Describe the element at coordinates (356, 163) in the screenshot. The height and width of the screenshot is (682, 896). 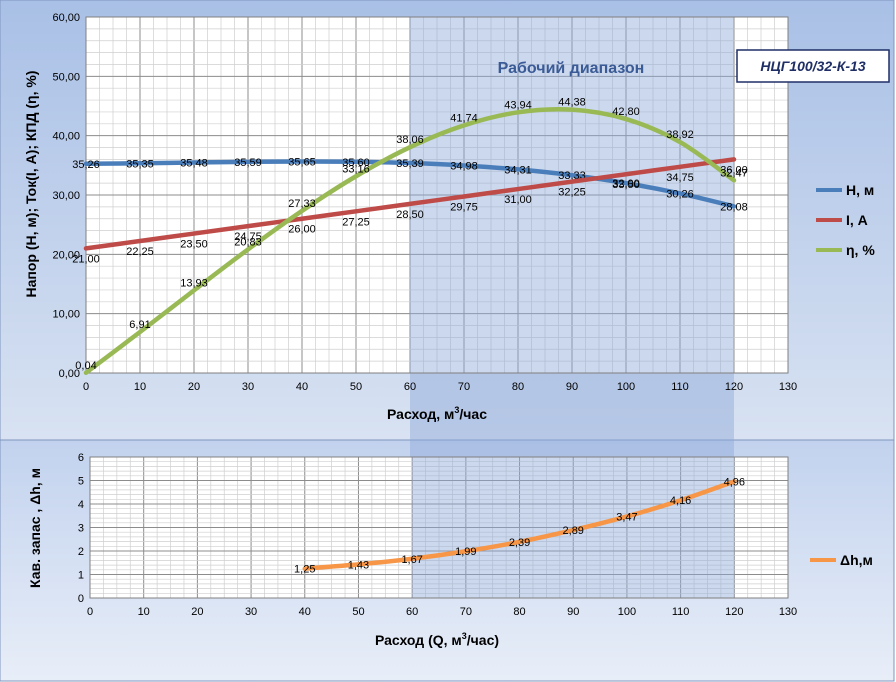
I see `data-label-H: 35,60` at that location.